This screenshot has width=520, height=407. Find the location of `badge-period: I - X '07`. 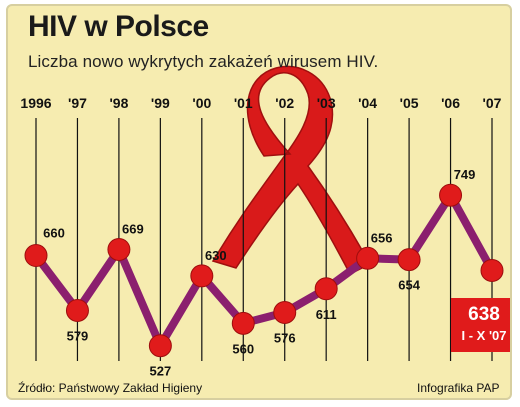

badge-period: I - X '07 is located at coordinates (484, 335).